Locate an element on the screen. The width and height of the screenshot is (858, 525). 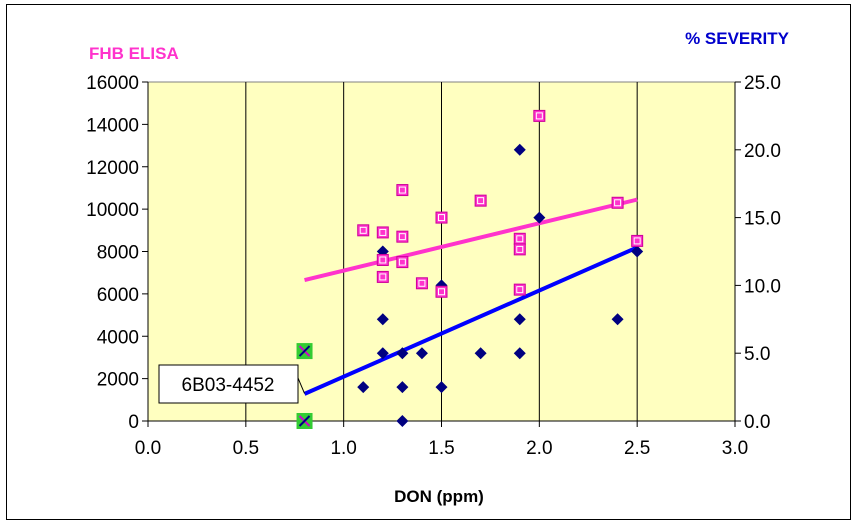
left-y-tick-label: 0 is located at coordinates (133, 422).